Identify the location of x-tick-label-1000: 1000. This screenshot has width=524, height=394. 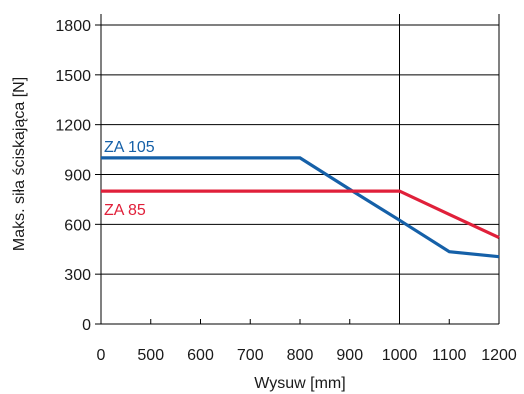
(400, 355).